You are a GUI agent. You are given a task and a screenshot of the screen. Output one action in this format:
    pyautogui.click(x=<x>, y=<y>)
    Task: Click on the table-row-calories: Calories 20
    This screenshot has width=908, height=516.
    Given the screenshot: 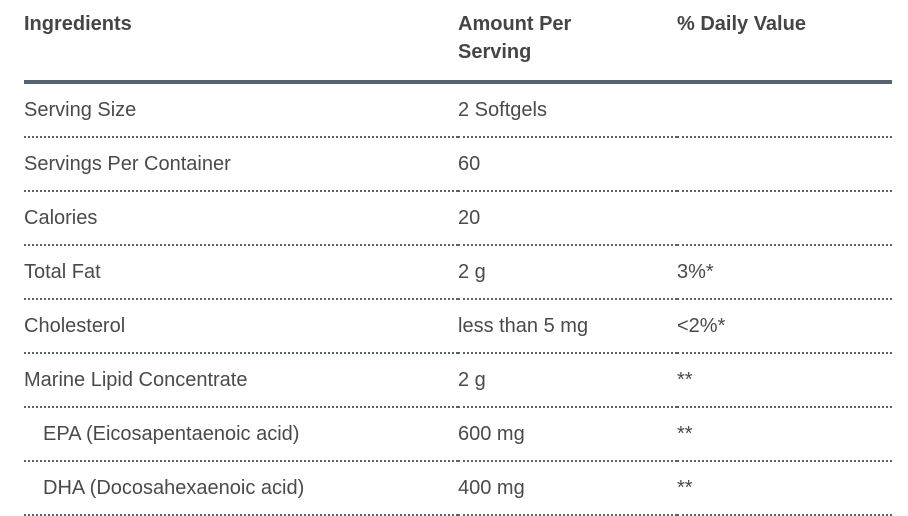 What is the action you would take?
    pyautogui.click(x=458, y=218)
    